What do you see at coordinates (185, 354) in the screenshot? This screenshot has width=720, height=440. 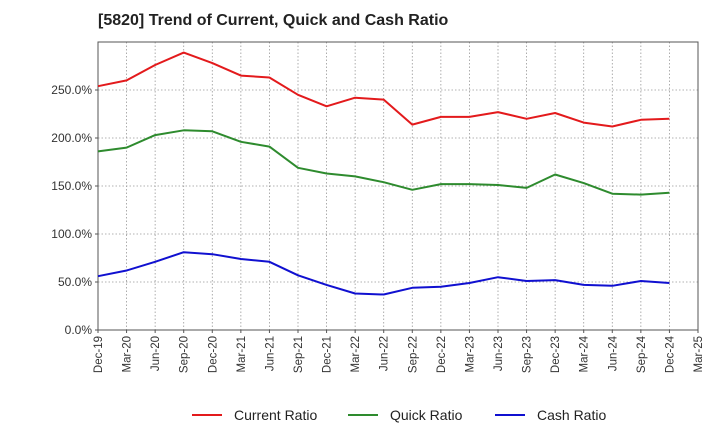 I see `x-tick-label: Sep-20` at bounding box center [185, 354].